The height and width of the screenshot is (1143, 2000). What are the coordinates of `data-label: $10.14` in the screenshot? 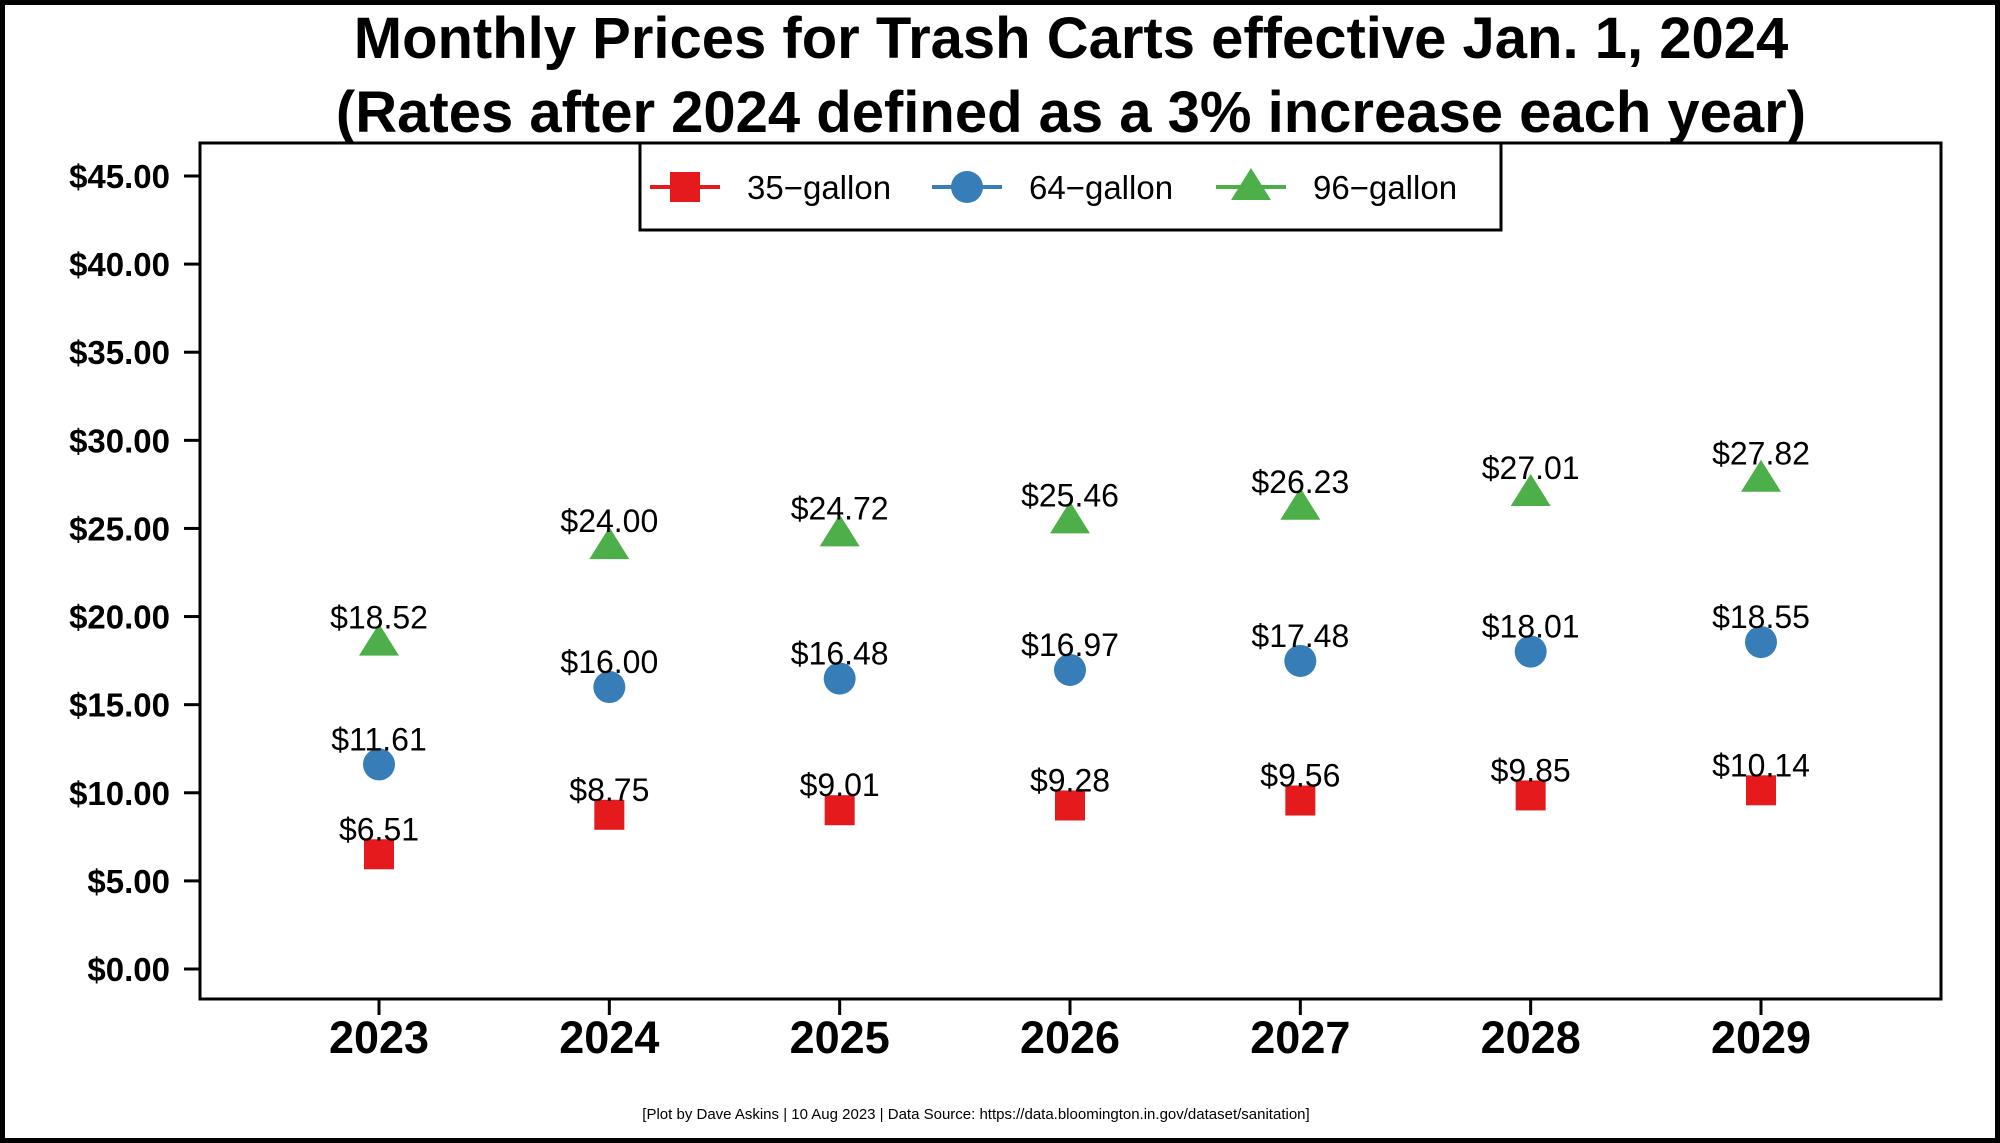 It's located at (1761, 765).